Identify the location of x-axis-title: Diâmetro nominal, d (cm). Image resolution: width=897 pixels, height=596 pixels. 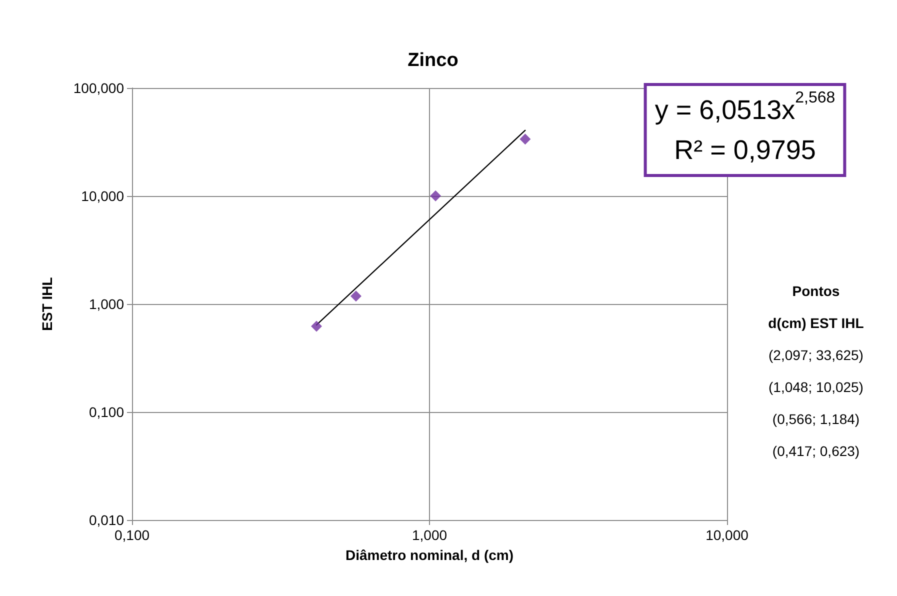
(429, 555).